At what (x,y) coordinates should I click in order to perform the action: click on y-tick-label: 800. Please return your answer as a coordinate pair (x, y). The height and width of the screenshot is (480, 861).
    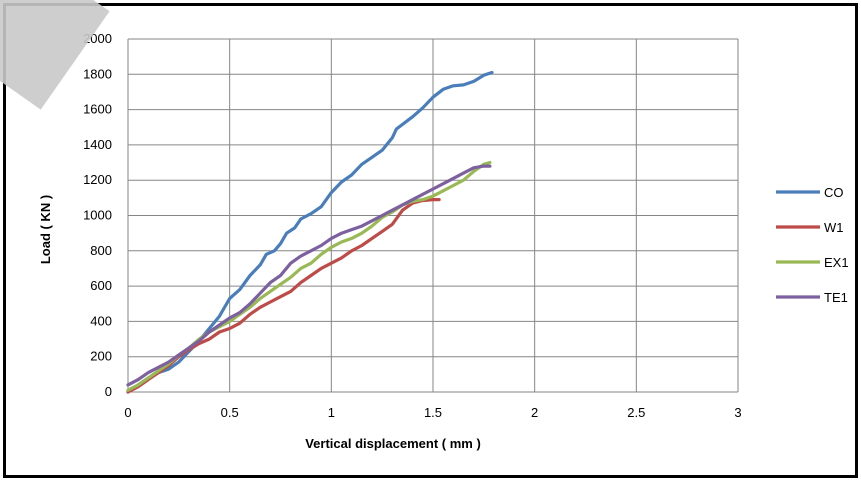
    Looking at the image, I should click on (101, 250).